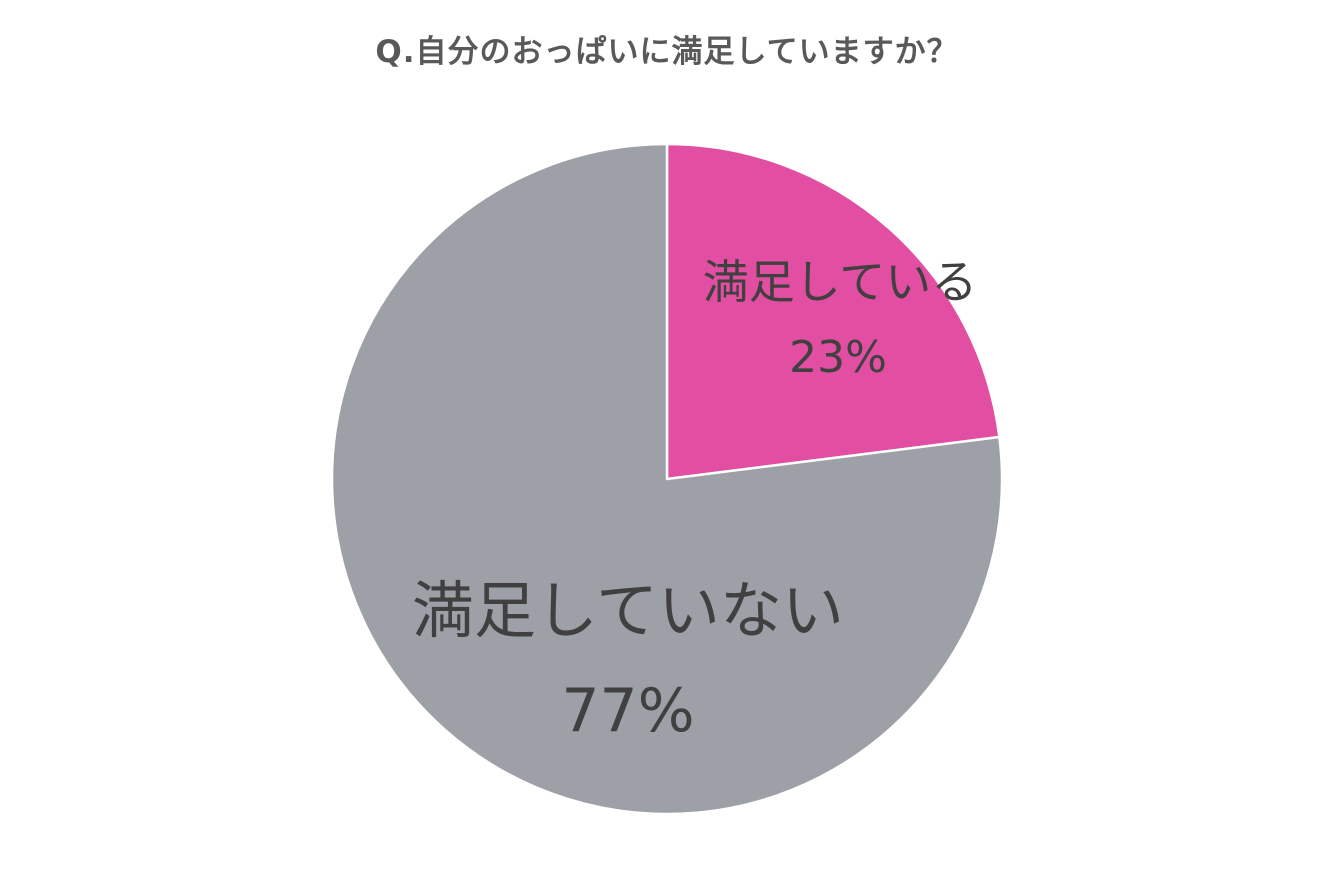 This screenshot has height=889, width=1334. What do you see at coordinates (838, 357) in the screenshot?
I see `slice-value-label-1: 23%` at bounding box center [838, 357].